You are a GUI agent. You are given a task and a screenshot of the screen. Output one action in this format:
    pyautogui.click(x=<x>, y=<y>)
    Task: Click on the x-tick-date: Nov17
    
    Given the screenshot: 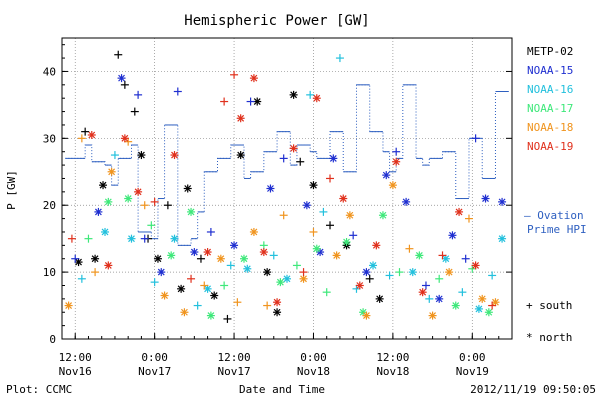 What is the action you would take?
    pyautogui.click(x=233, y=371)
    